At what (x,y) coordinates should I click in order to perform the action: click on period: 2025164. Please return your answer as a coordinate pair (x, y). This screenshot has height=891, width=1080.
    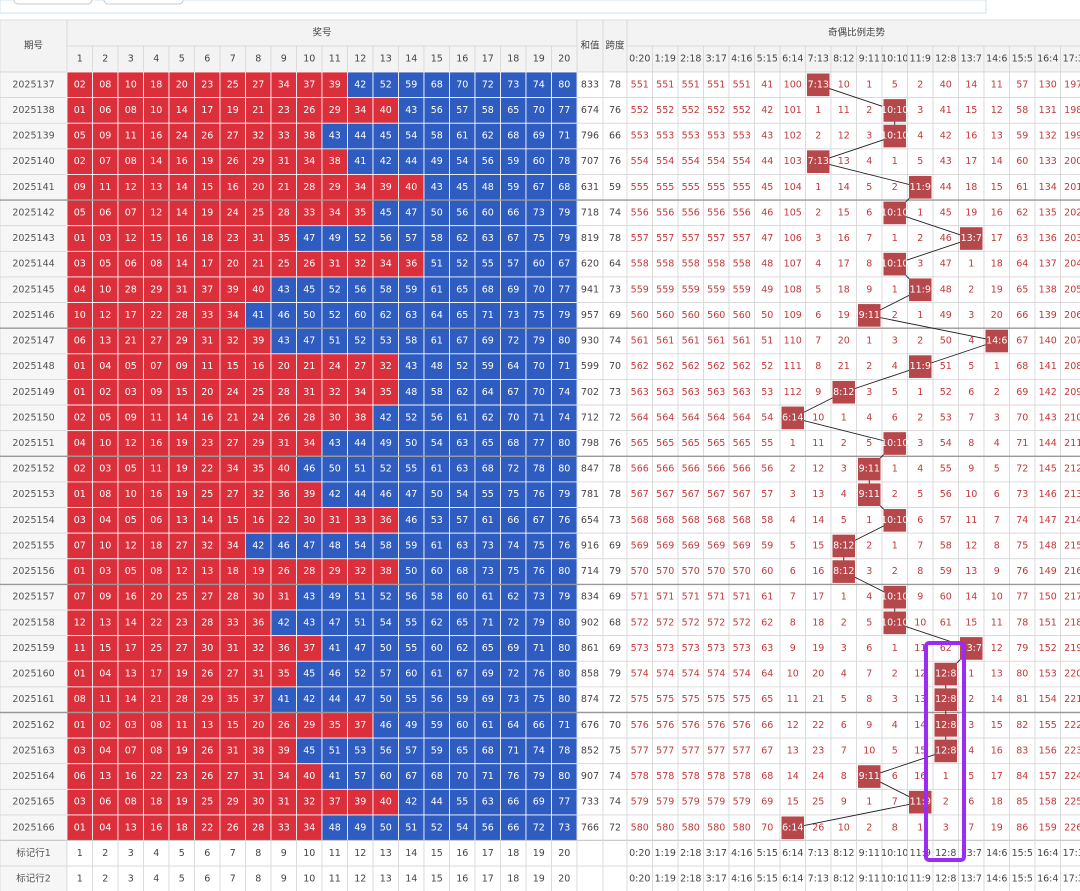
    Looking at the image, I should click on (33, 776).